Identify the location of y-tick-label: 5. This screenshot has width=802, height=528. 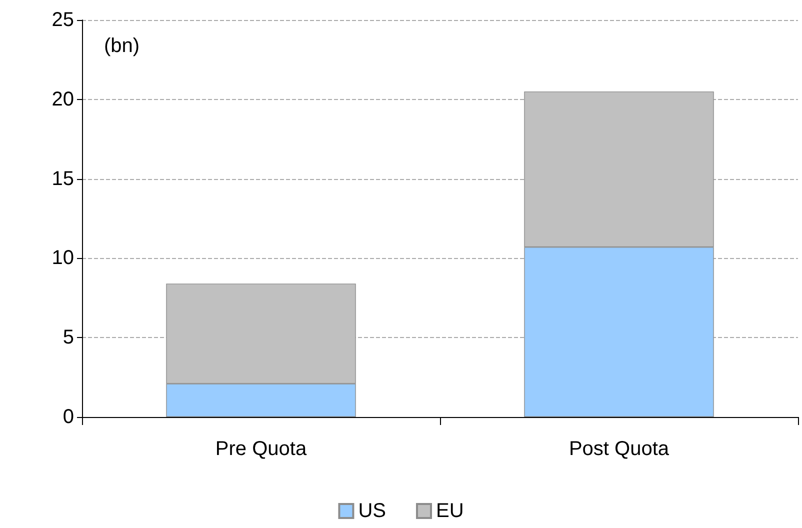
(68, 337).